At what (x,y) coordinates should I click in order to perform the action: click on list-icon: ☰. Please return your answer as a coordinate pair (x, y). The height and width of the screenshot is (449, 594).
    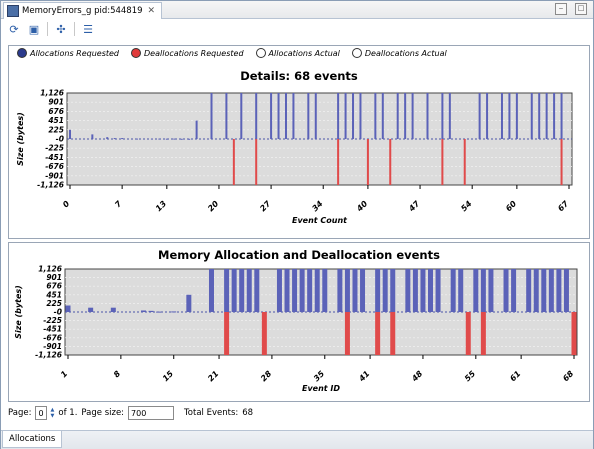
    Looking at the image, I should click on (88, 29).